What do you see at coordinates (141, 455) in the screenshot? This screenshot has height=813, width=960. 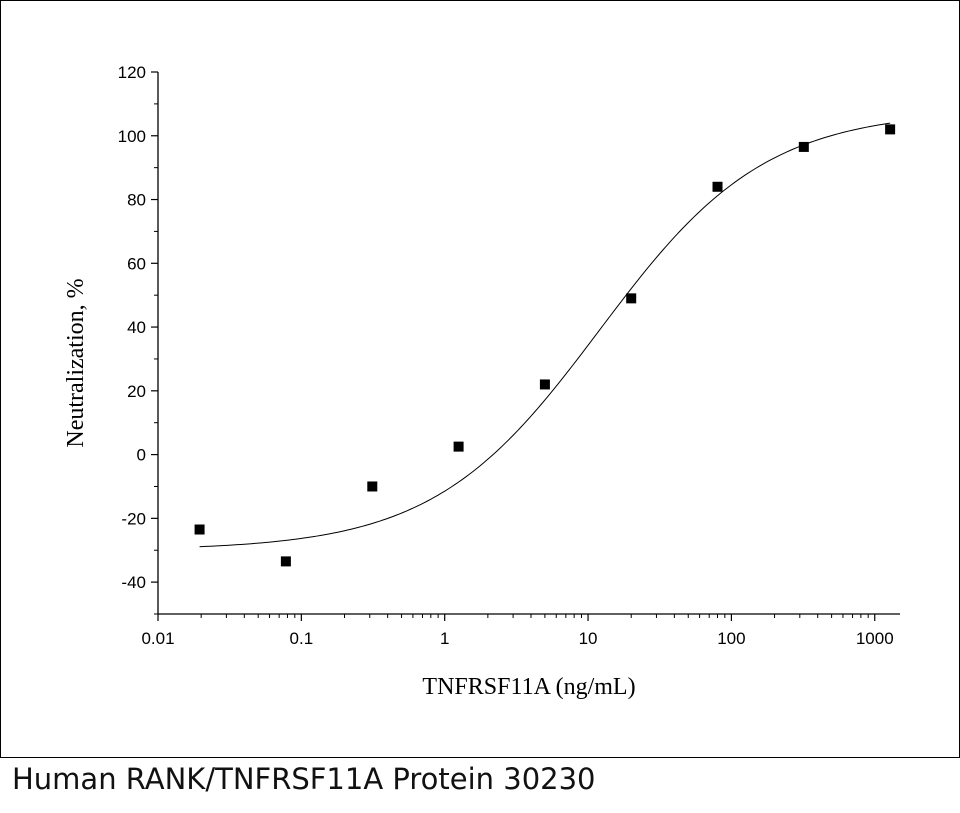 I see `y-tick-label: 0` at bounding box center [141, 455].